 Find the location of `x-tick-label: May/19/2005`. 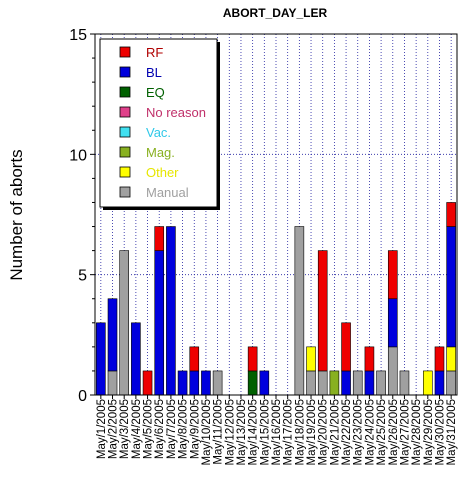

x-tick-label: May/19/2005 is located at coordinates (312, 432).